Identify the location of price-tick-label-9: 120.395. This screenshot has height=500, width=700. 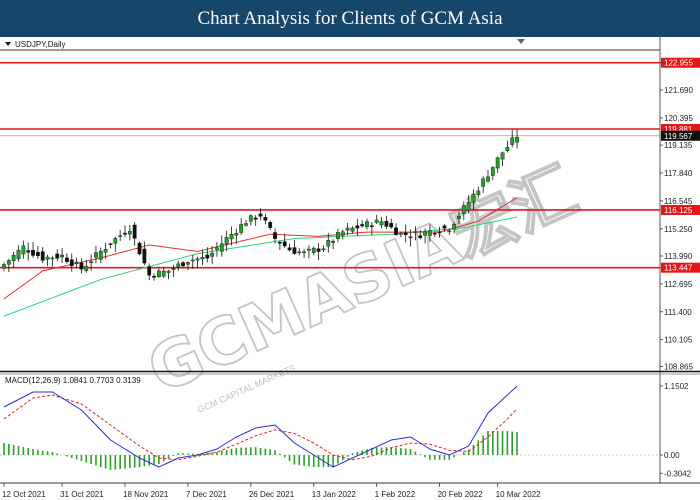
(678, 118).